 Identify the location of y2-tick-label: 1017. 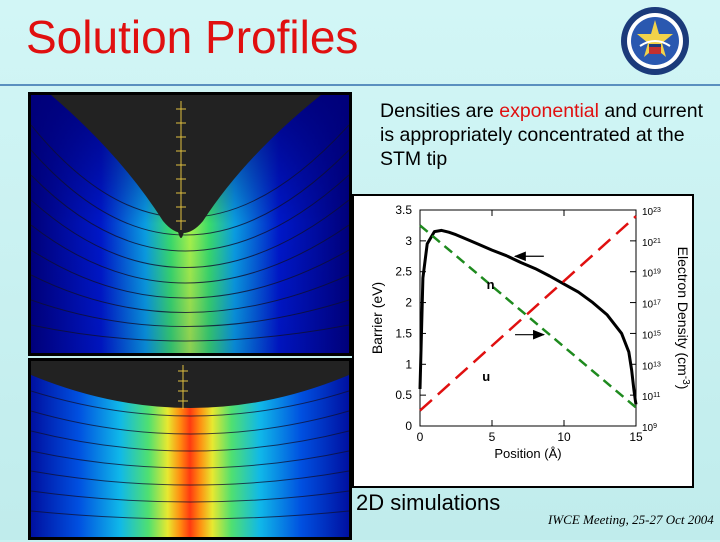
(651, 305).